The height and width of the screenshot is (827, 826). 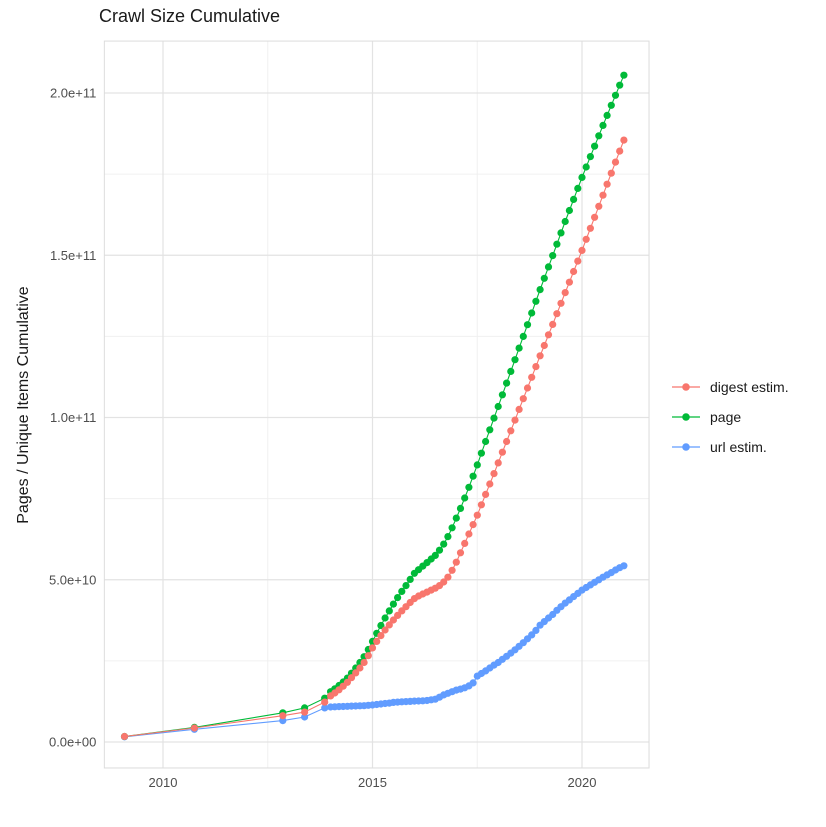 What do you see at coordinates (749, 386) in the screenshot?
I see `legend-label-digest: digest estim.` at bounding box center [749, 386].